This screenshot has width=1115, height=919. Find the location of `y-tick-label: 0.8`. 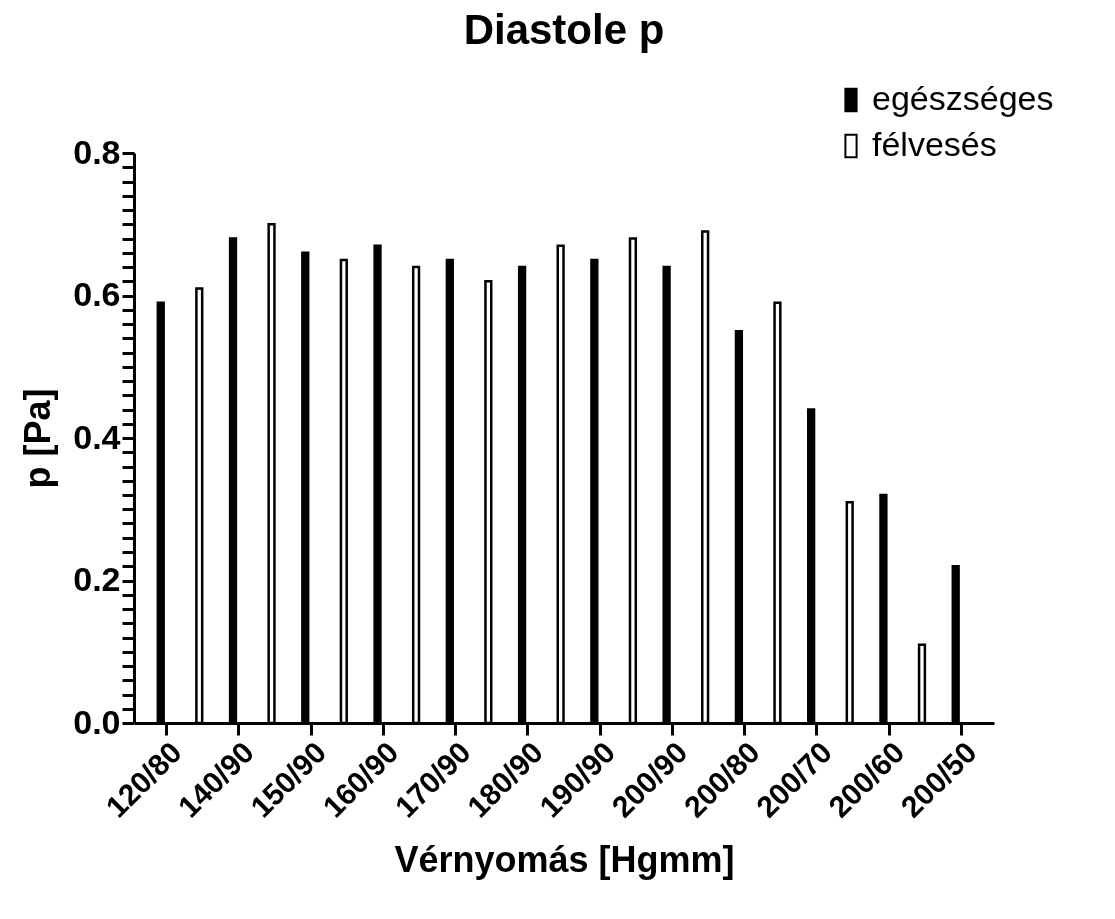

y-tick-label: 0.8 is located at coordinates (97, 151).